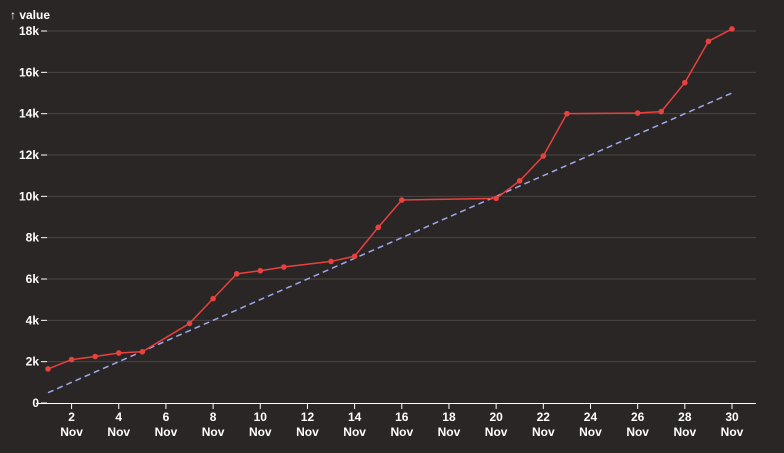  Describe the element at coordinates (355, 417) in the screenshot. I see `x-tick-day-6: 14` at that location.